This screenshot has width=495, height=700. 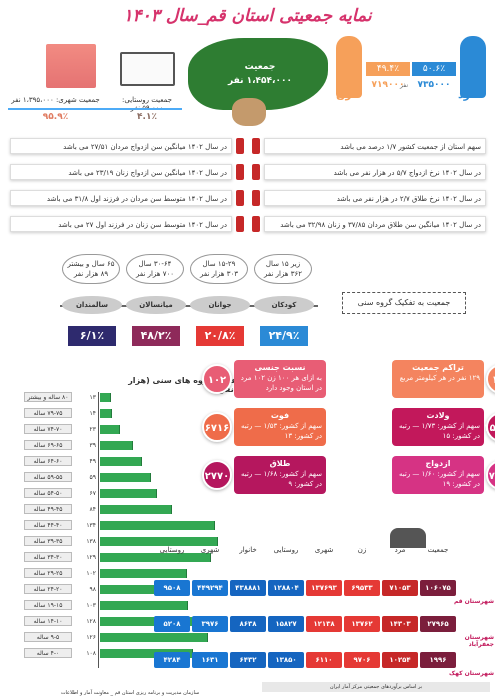 What do you see at coordinates (150, 637) in the screenshot?
I see `pyramid-row: ۹-۵ ساله ۱۲۶` at bounding box center [150, 637].